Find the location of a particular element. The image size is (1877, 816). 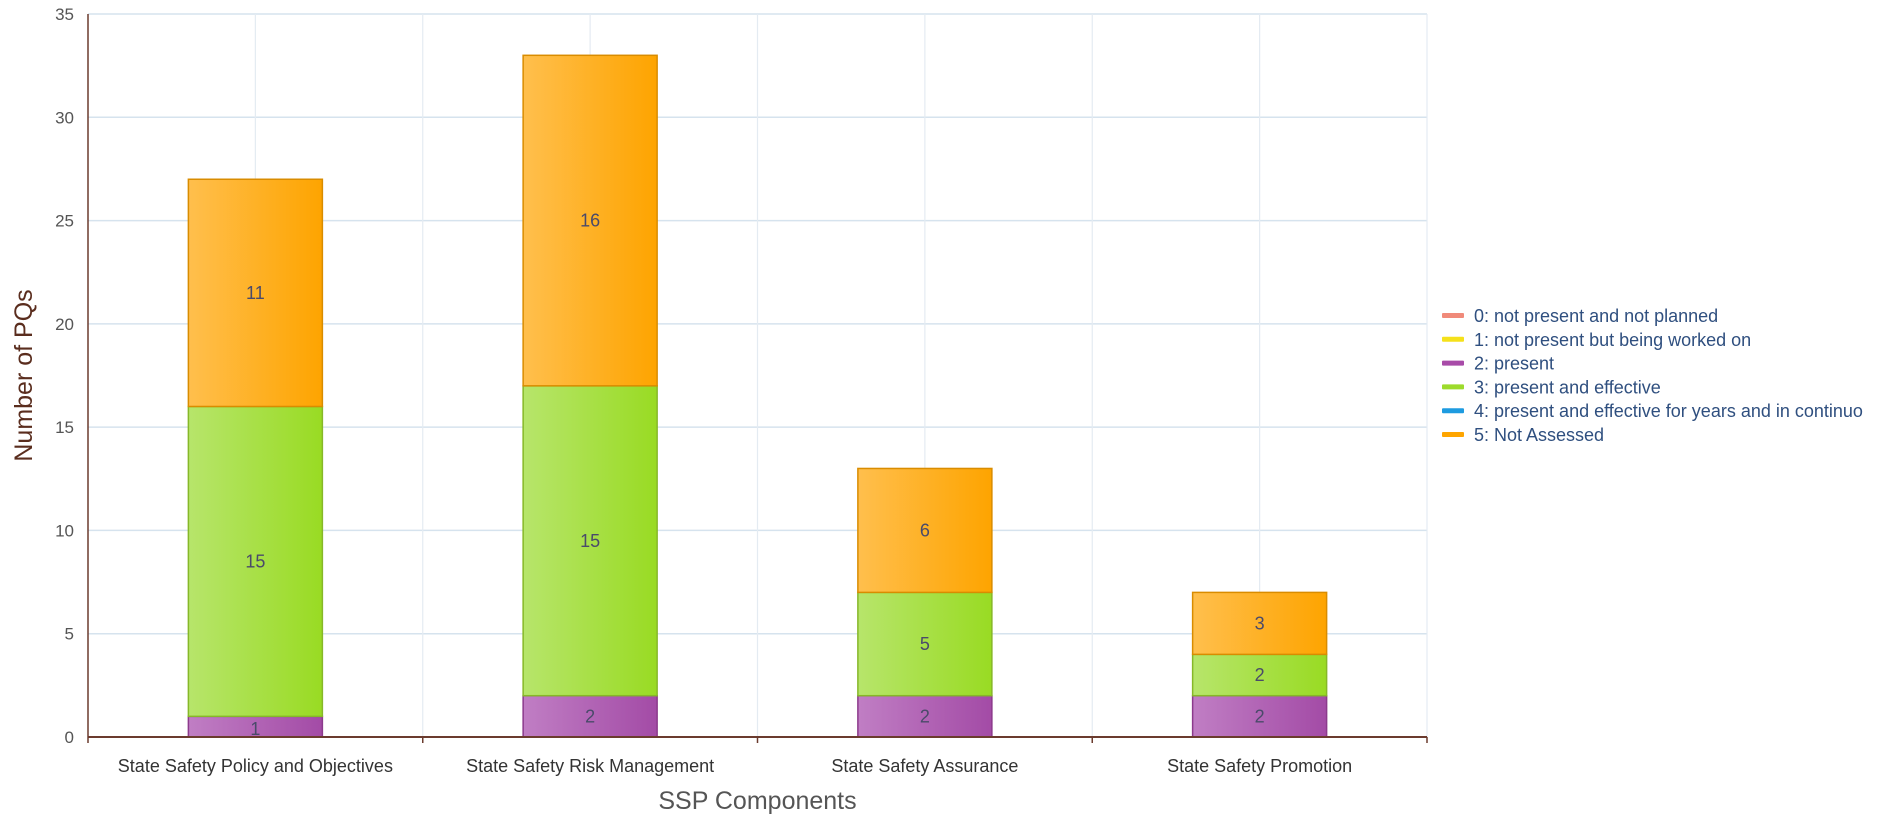

x-tick-label: State Safety Policy and Objectives is located at coordinates (255, 766).